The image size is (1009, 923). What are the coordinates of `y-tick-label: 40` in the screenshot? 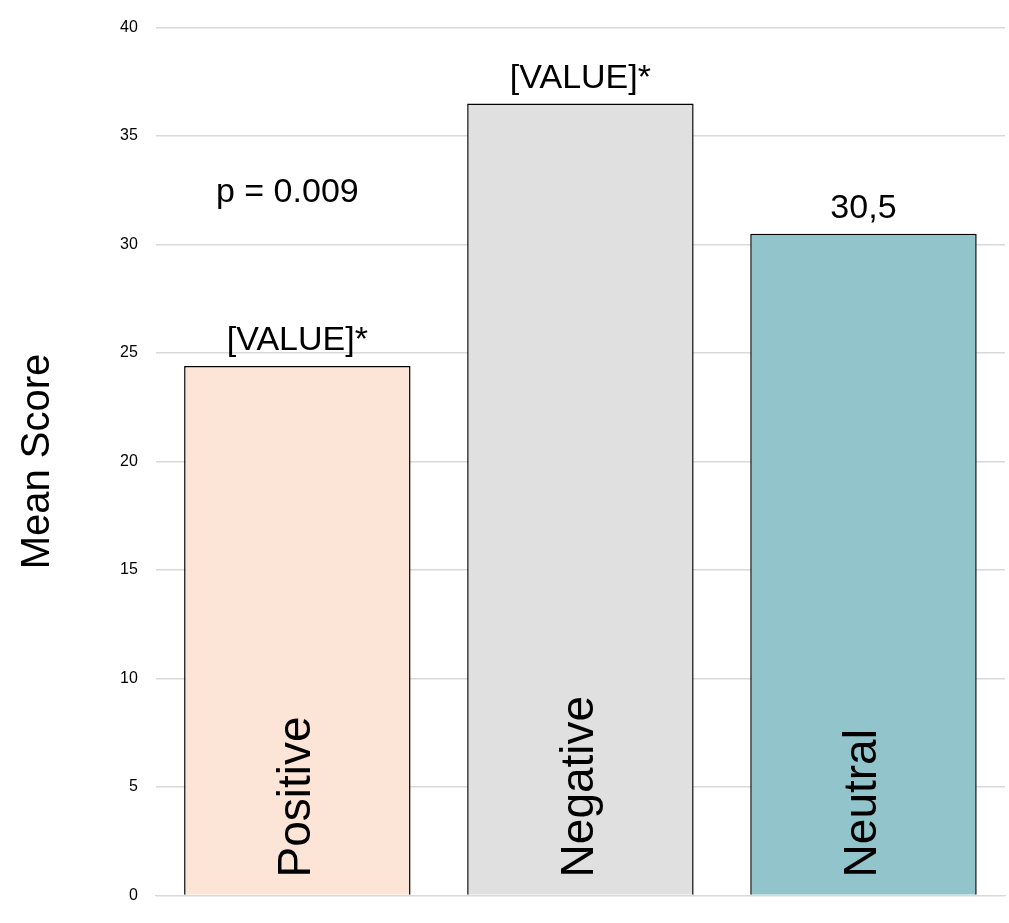 It's located at (129, 27).